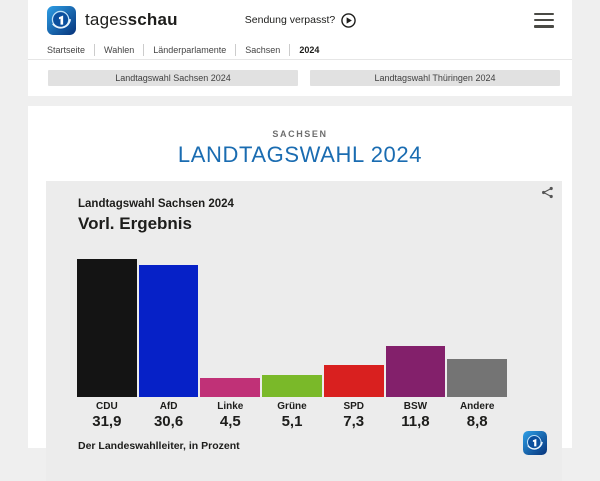  Describe the element at coordinates (119, 49) in the screenshot. I see `breadcrumb-item-wahlen: Wahlen` at that location.